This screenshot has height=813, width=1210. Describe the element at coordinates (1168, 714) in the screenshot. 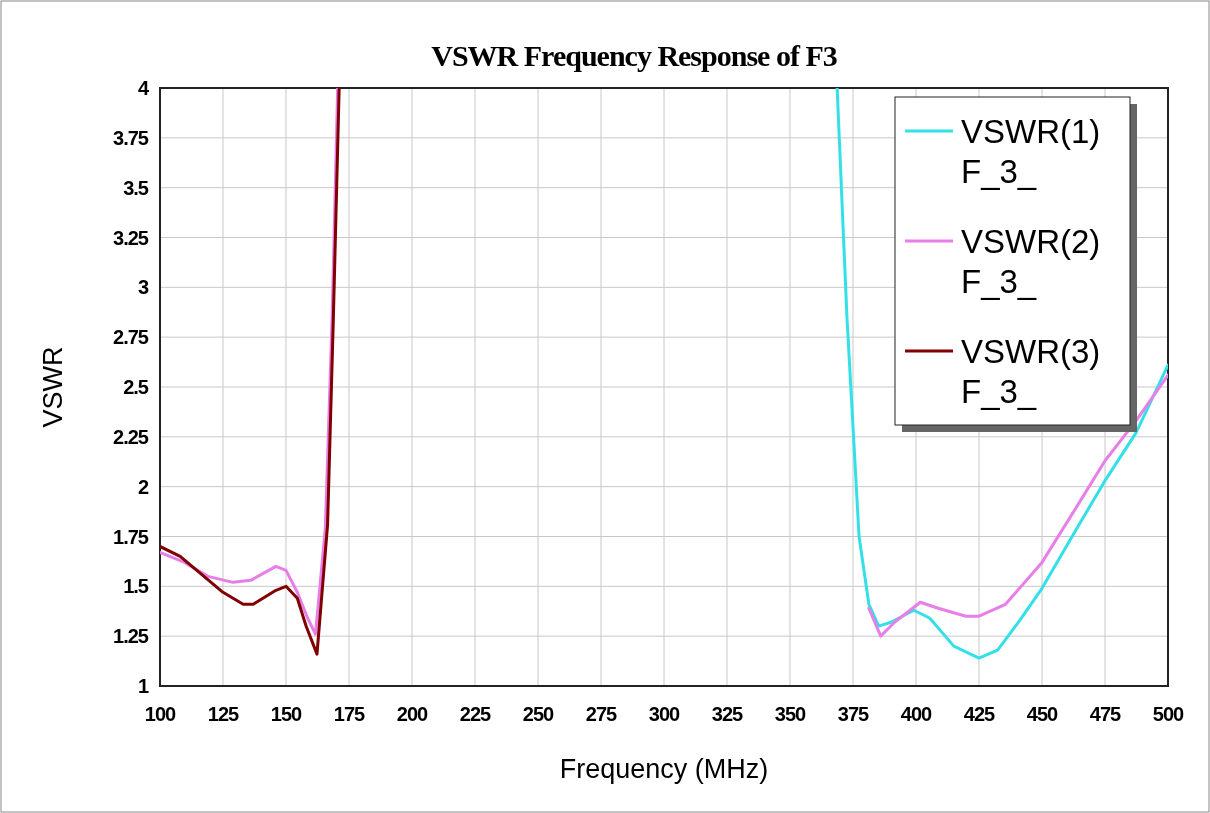

I see `x-tick-label: 500` at that location.